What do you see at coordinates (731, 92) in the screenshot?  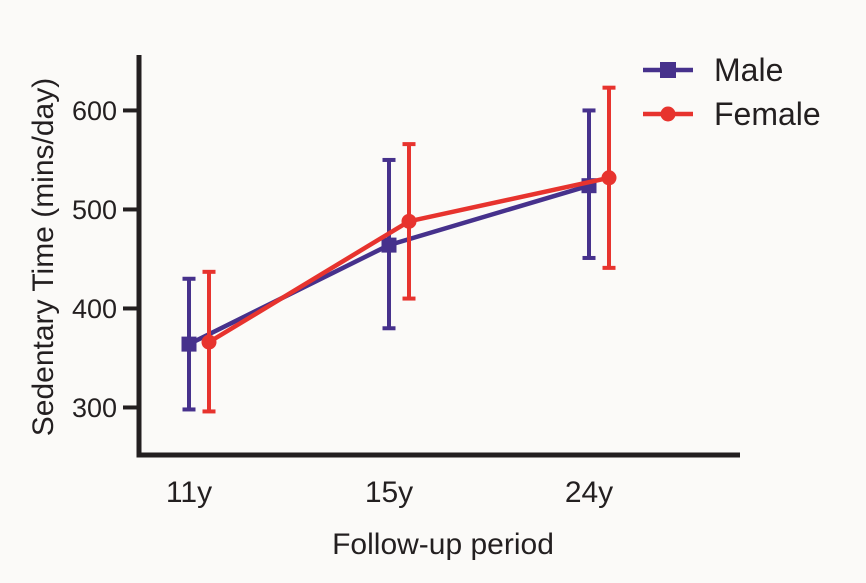 I see `legend: Male Female` at bounding box center [731, 92].